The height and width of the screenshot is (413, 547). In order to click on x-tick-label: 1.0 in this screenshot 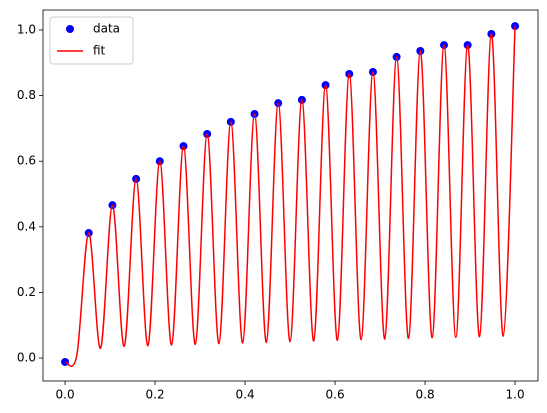, I will do `click(515, 395)`.